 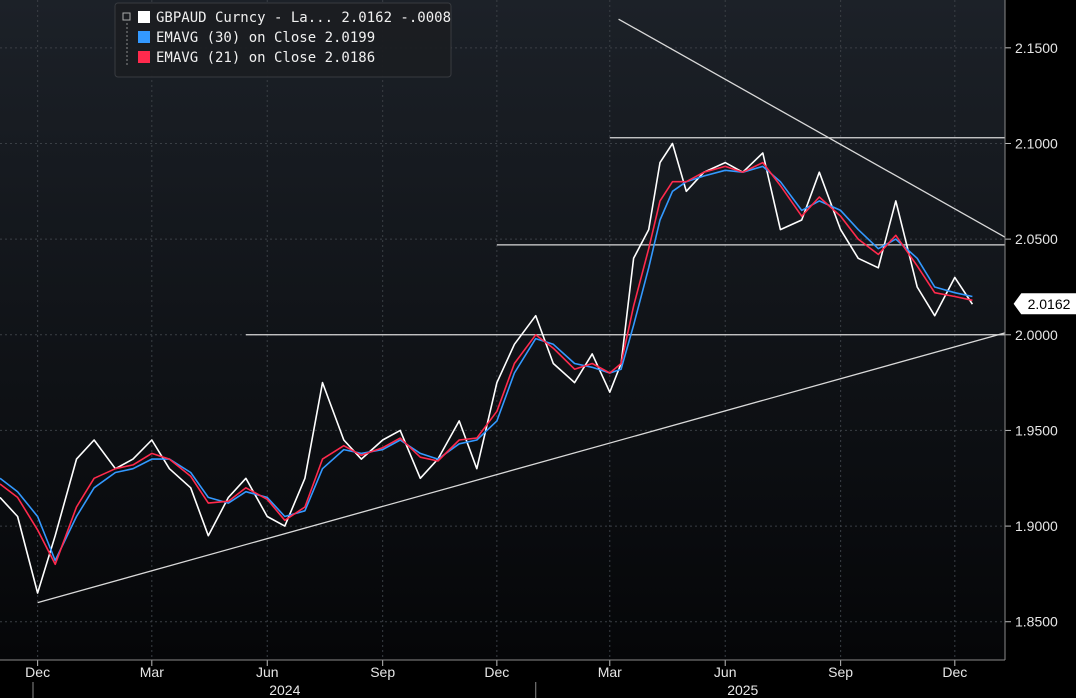 What do you see at coordinates (1049, 304) in the screenshot?
I see `last-value-label: 2.0162` at bounding box center [1049, 304].